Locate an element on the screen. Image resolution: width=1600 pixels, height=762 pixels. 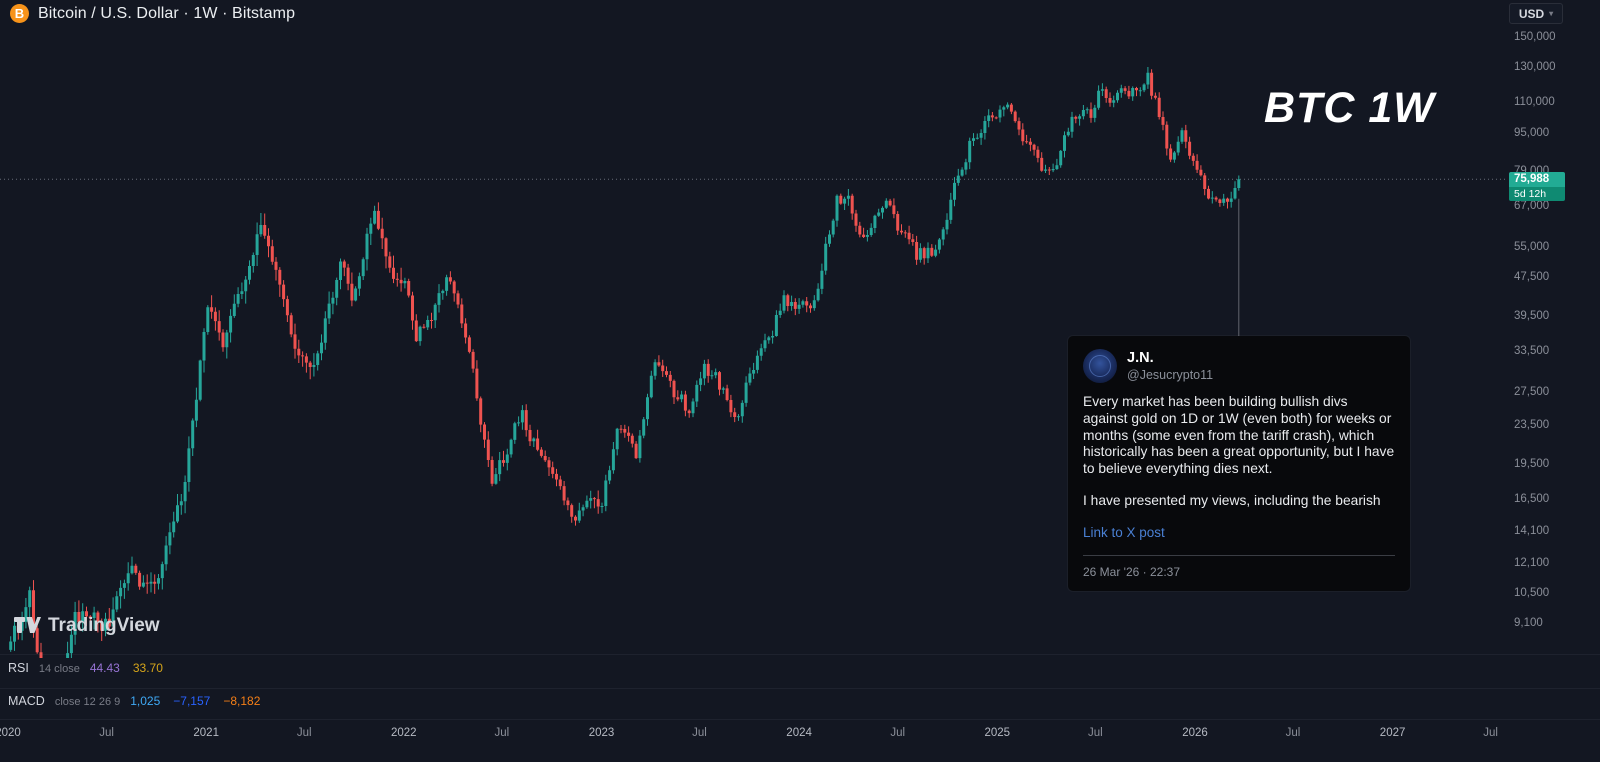
macd-histogram-value: 1,025 is located at coordinates (145, 701).